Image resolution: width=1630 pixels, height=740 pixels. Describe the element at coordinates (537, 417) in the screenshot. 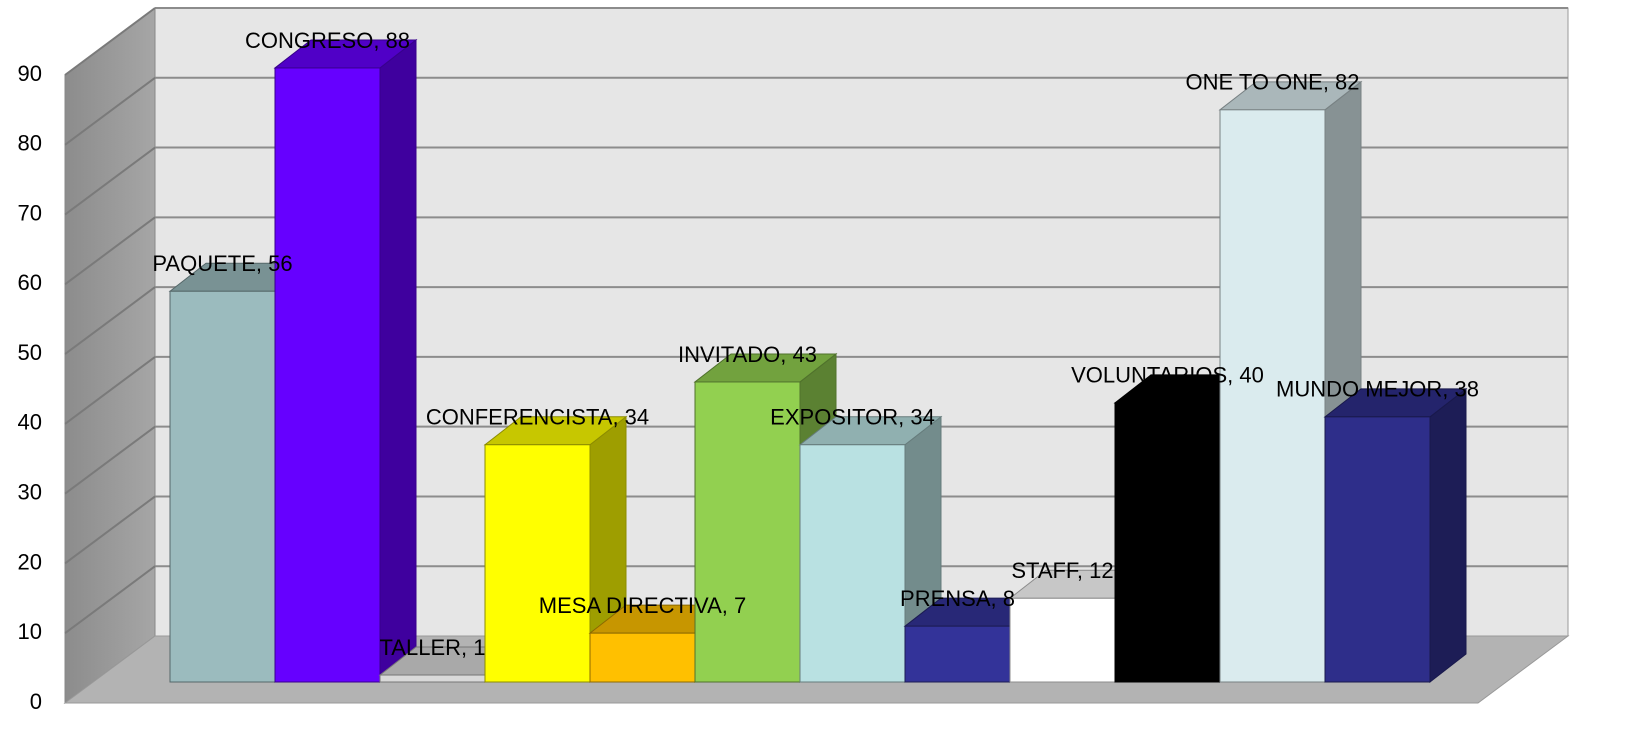

I see `data-label: CONFERENCISTA, 34` at that location.